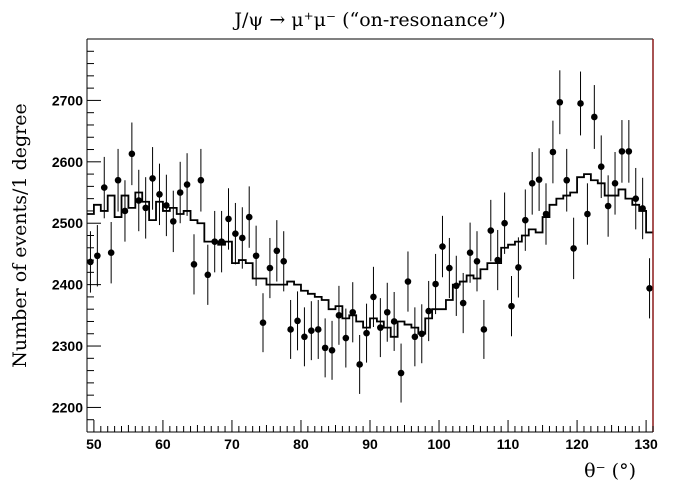 The height and width of the screenshot is (486, 680). What do you see at coordinates (67, 223) in the screenshot?
I see `y-tick-label: 2500` at bounding box center [67, 223].